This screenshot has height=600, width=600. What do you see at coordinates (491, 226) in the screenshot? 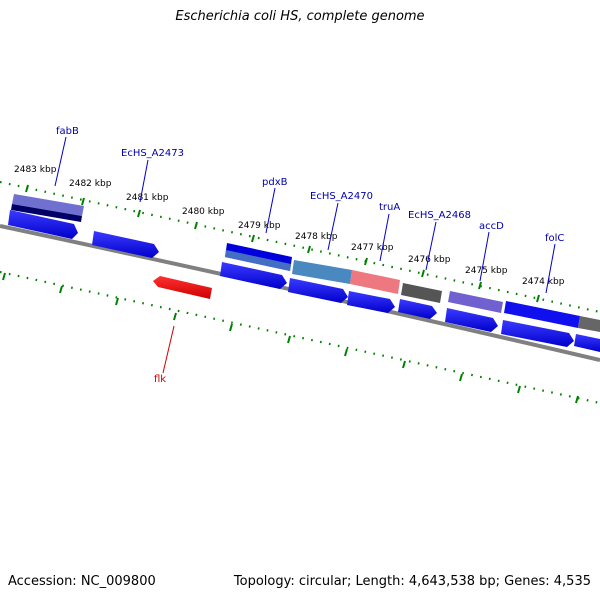
I see `gene-label-accD: accD` at bounding box center [491, 226].